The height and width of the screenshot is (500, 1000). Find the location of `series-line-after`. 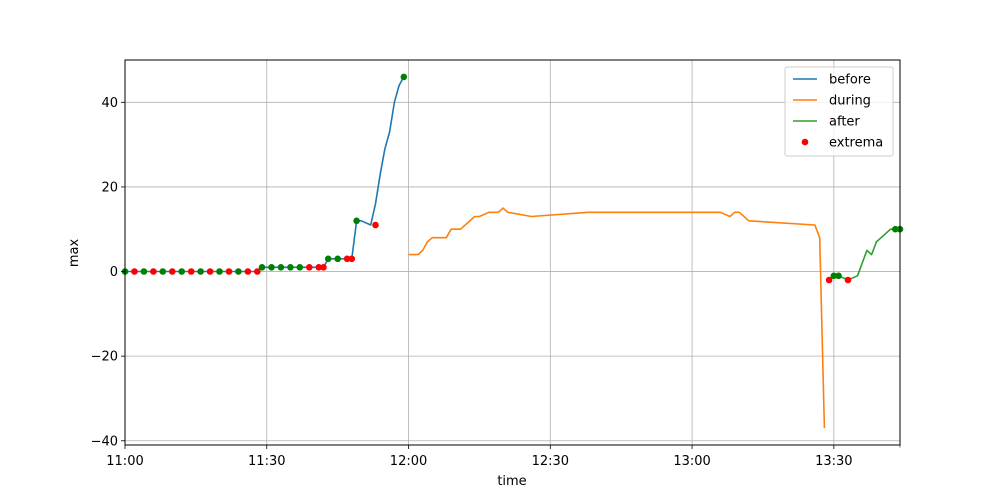

series-line-after is located at coordinates (864, 254).